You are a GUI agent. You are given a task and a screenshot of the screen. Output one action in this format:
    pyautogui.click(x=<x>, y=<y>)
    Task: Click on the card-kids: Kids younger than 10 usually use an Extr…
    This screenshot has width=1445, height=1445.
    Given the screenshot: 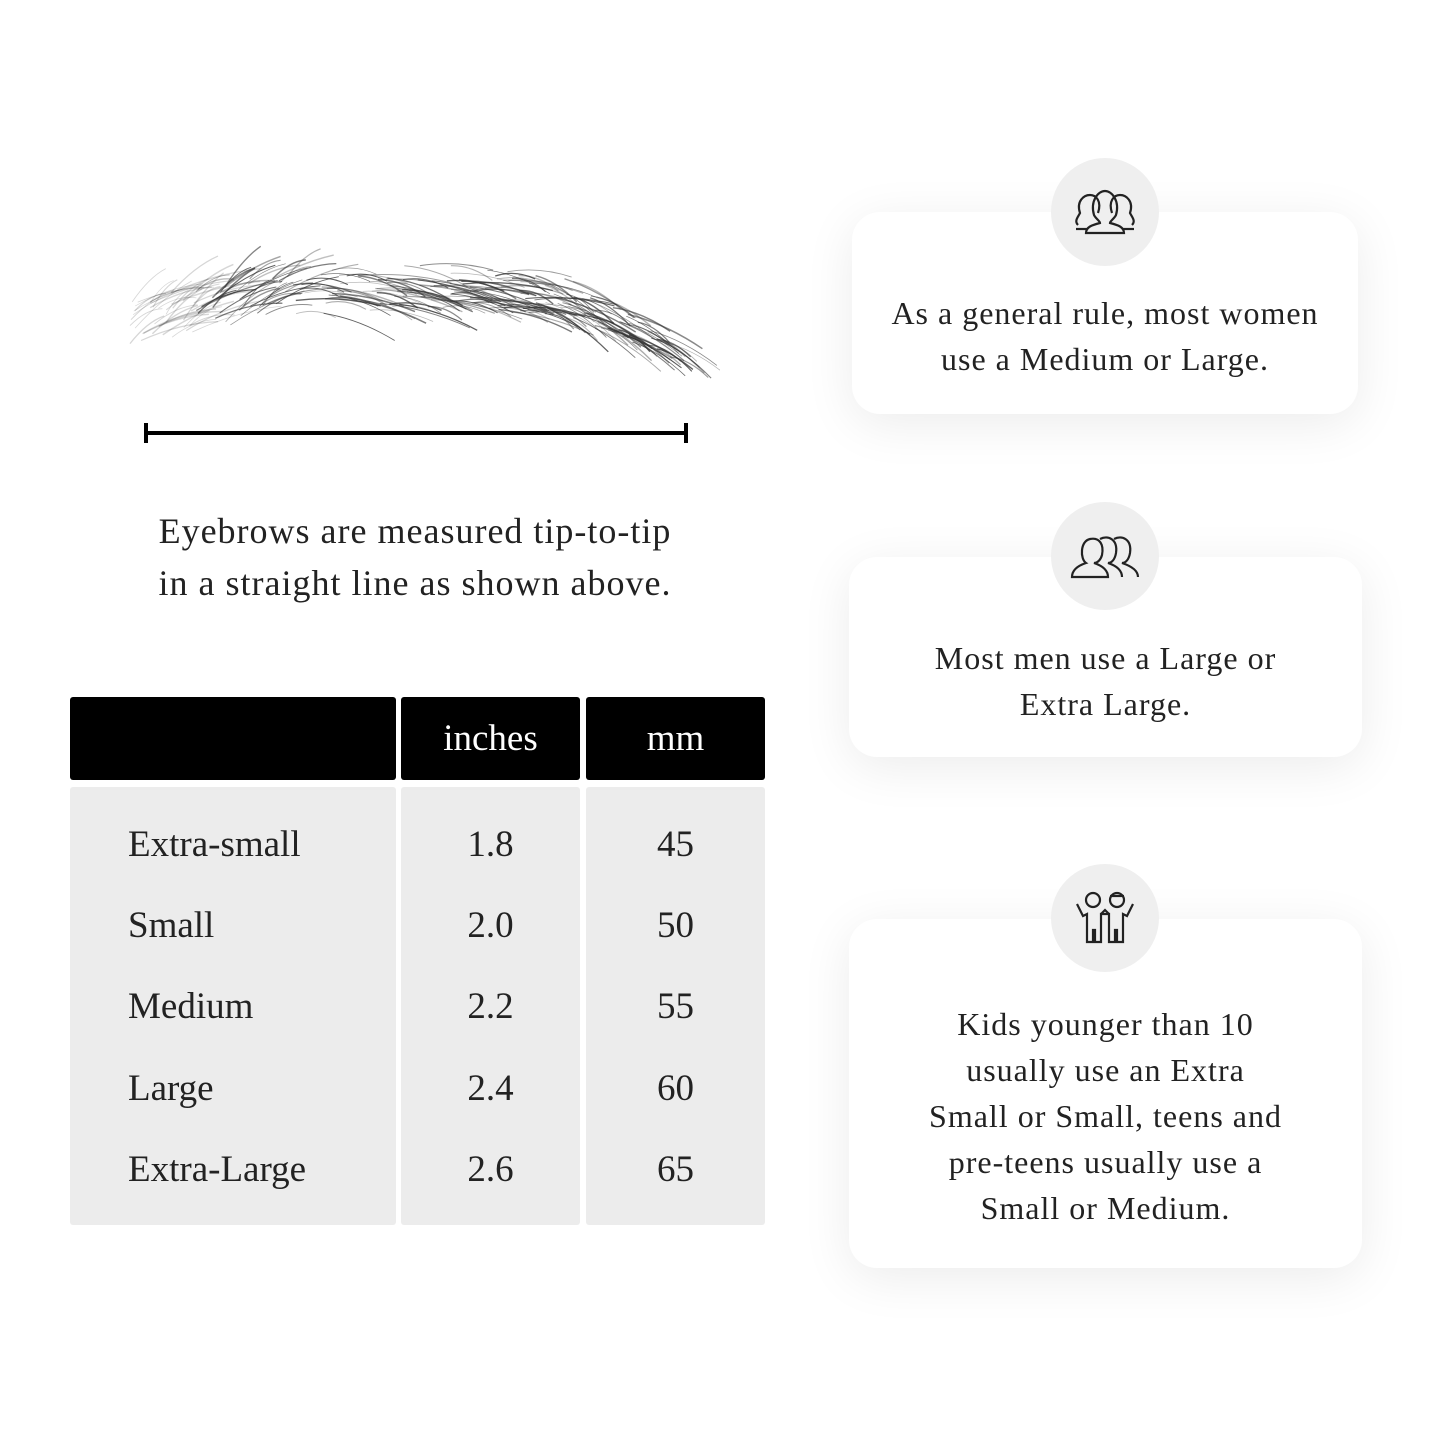 What is the action you would take?
    pyautogui.click(x=1105, y=1093)
    